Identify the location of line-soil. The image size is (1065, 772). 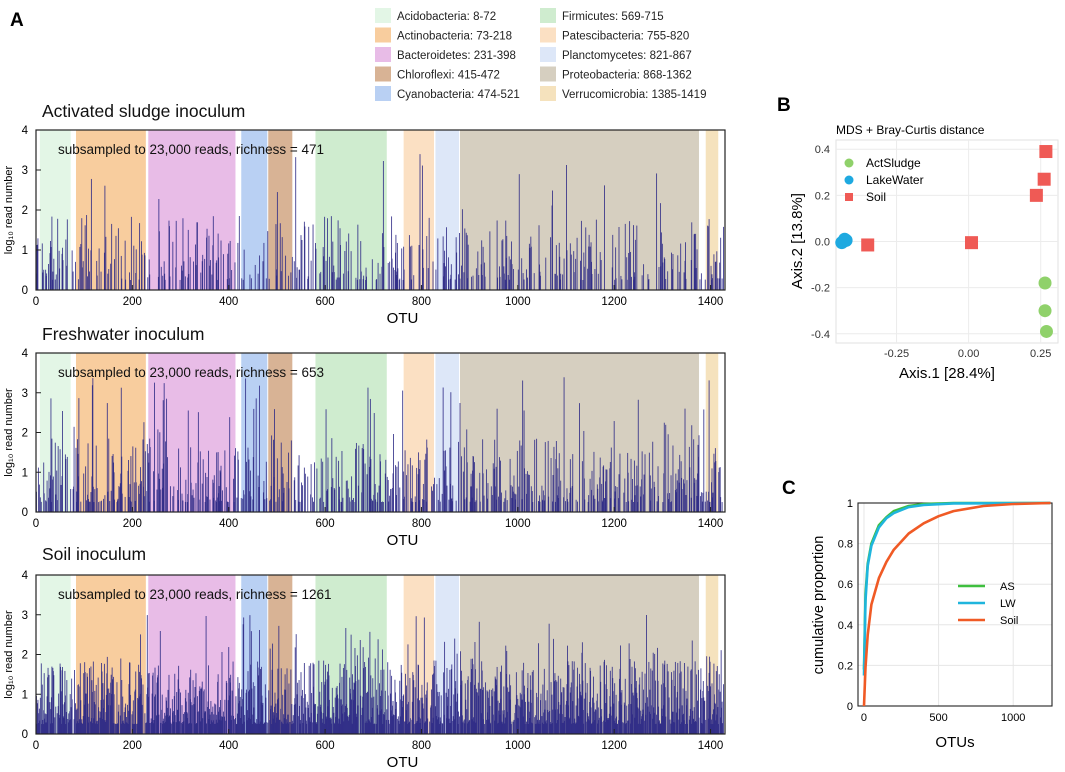
(956, 604).